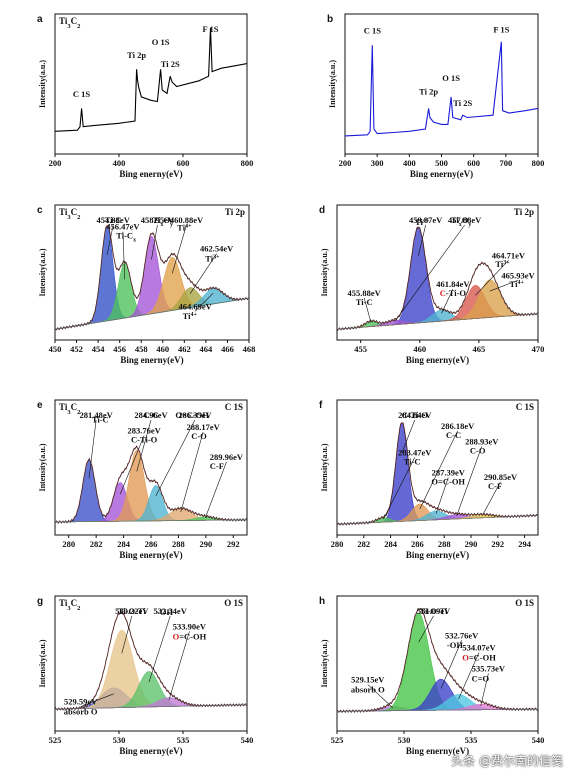 This screenshot has width=571, height=775. I want to click on panel-letter: h, so click(322, 601).